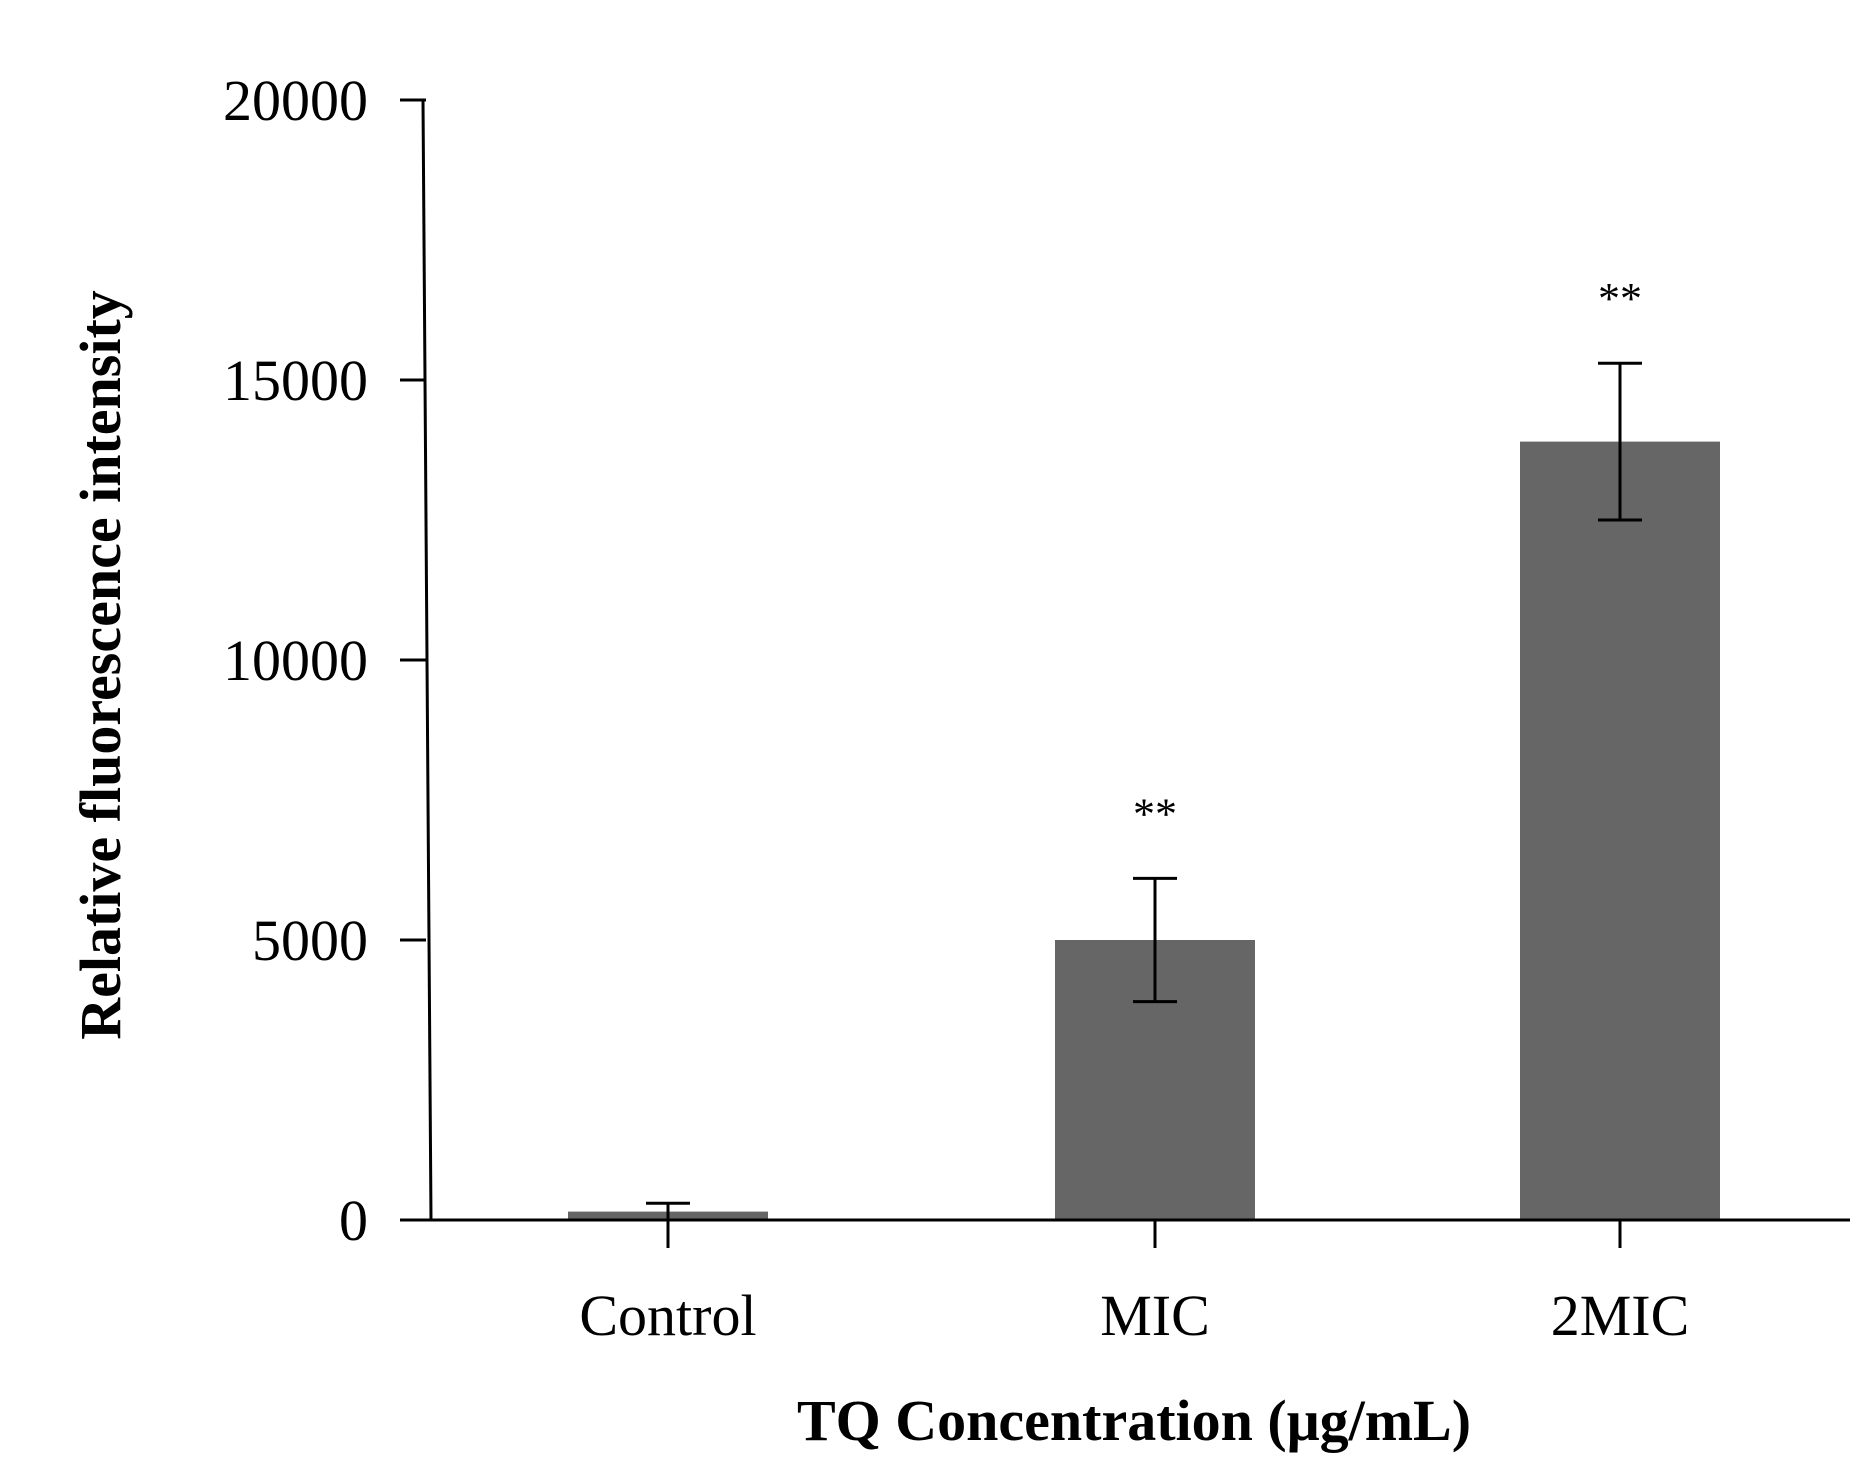 The height and width of the screenshot is (1461, 1868). What do you see at coordinates (667, 1315) in the screenshot?
I see `x-tick-label: Control` at bounding box center [667, 1315].